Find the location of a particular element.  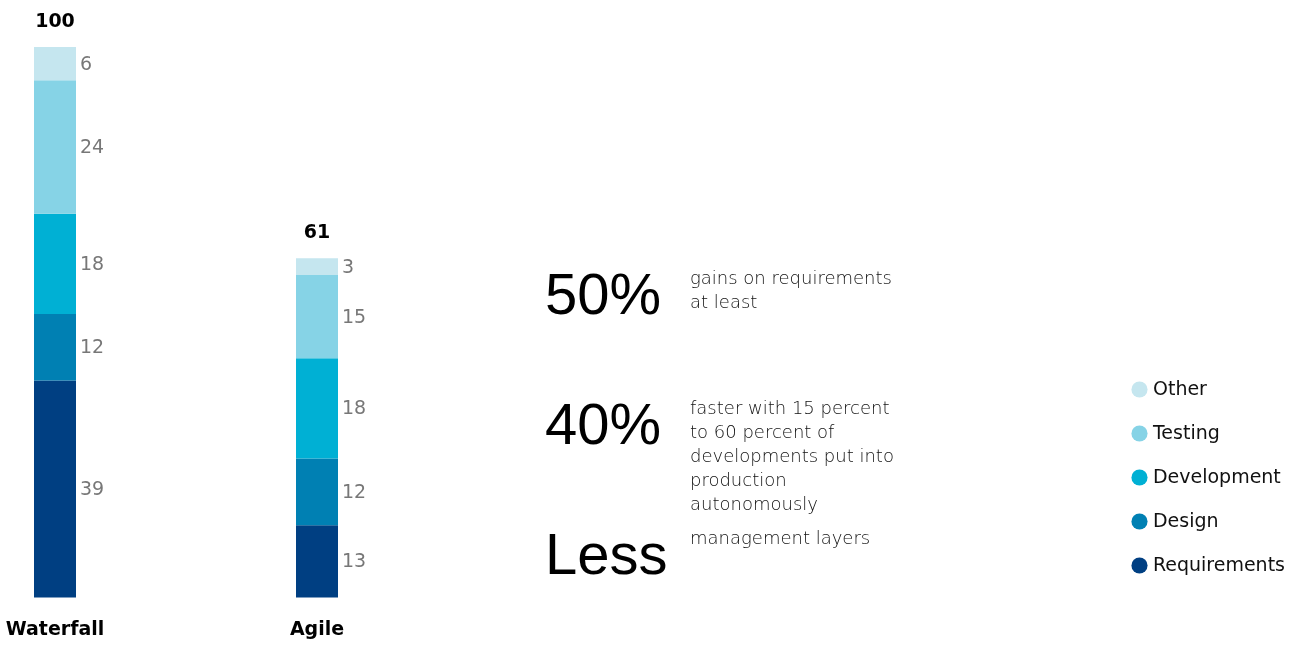

text: 50% is located at coordinates (604, 293).